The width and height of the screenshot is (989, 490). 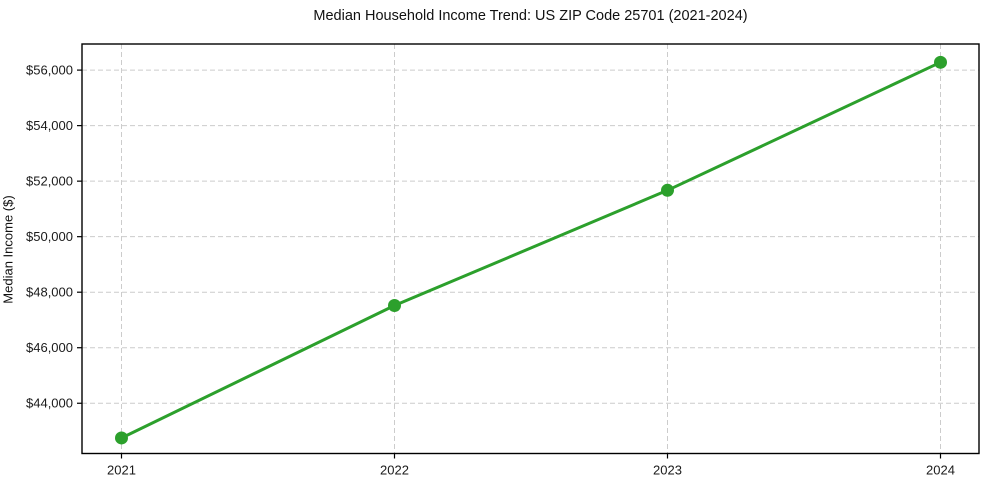 I want to click on data-point-2023, so click(x=667, y=190).